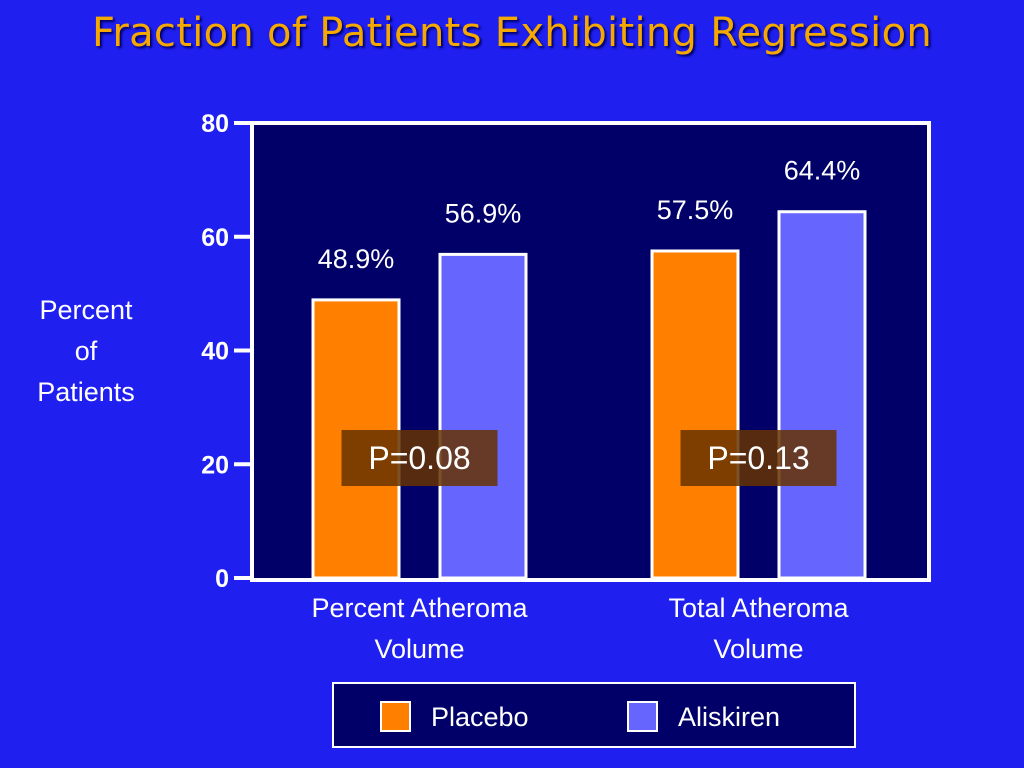 This screenshot has height=768, width=1024. What do you see at coordinates (215, 465) in the screenshot?
I see `y-tick-label: 20` at bounding box center [215, 465].